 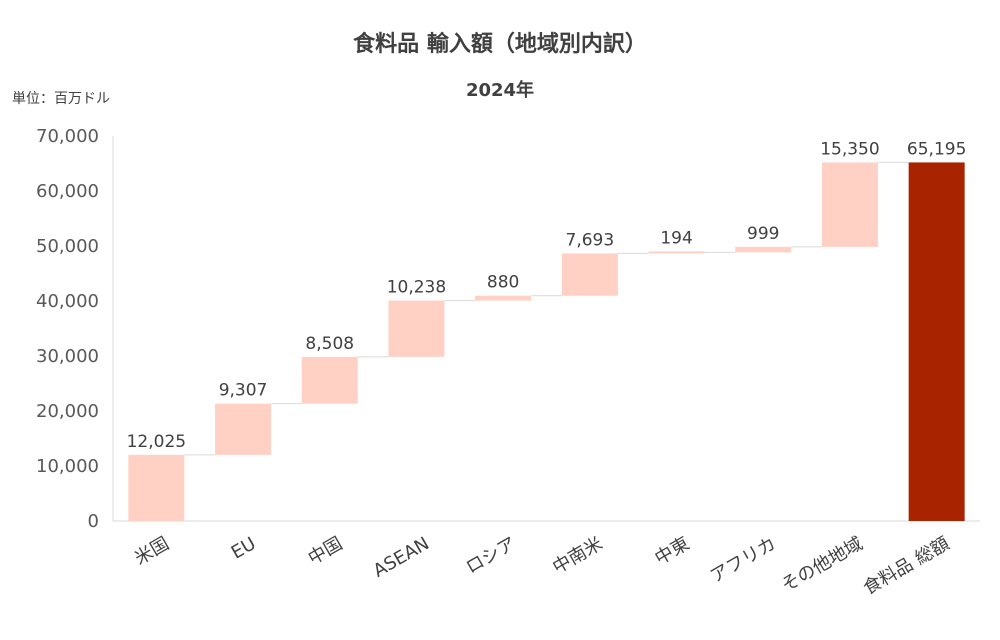 What do you see at coordinates (822, 564) in the screenshot?
I see `category-label: その他地域` at bounding box center [822, 564].